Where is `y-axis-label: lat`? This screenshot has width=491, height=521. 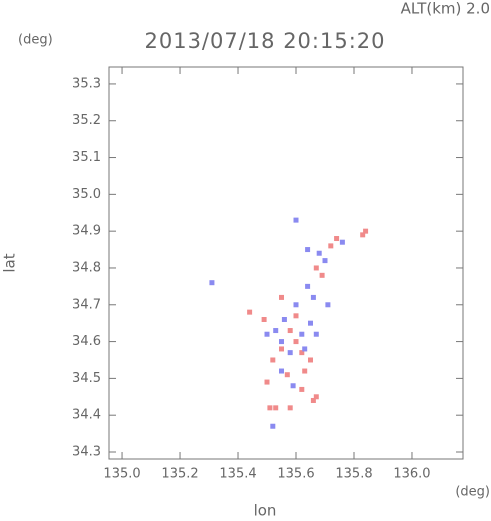
y-axis-label: lat is located at coordinates (10, 262).